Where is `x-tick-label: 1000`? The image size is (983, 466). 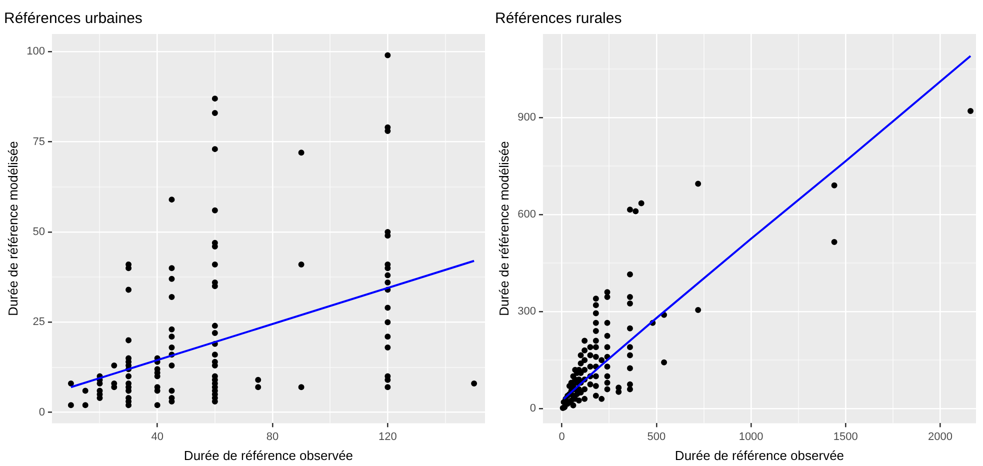 x-tick-label: 1000 is located at coordinates (751, 436).